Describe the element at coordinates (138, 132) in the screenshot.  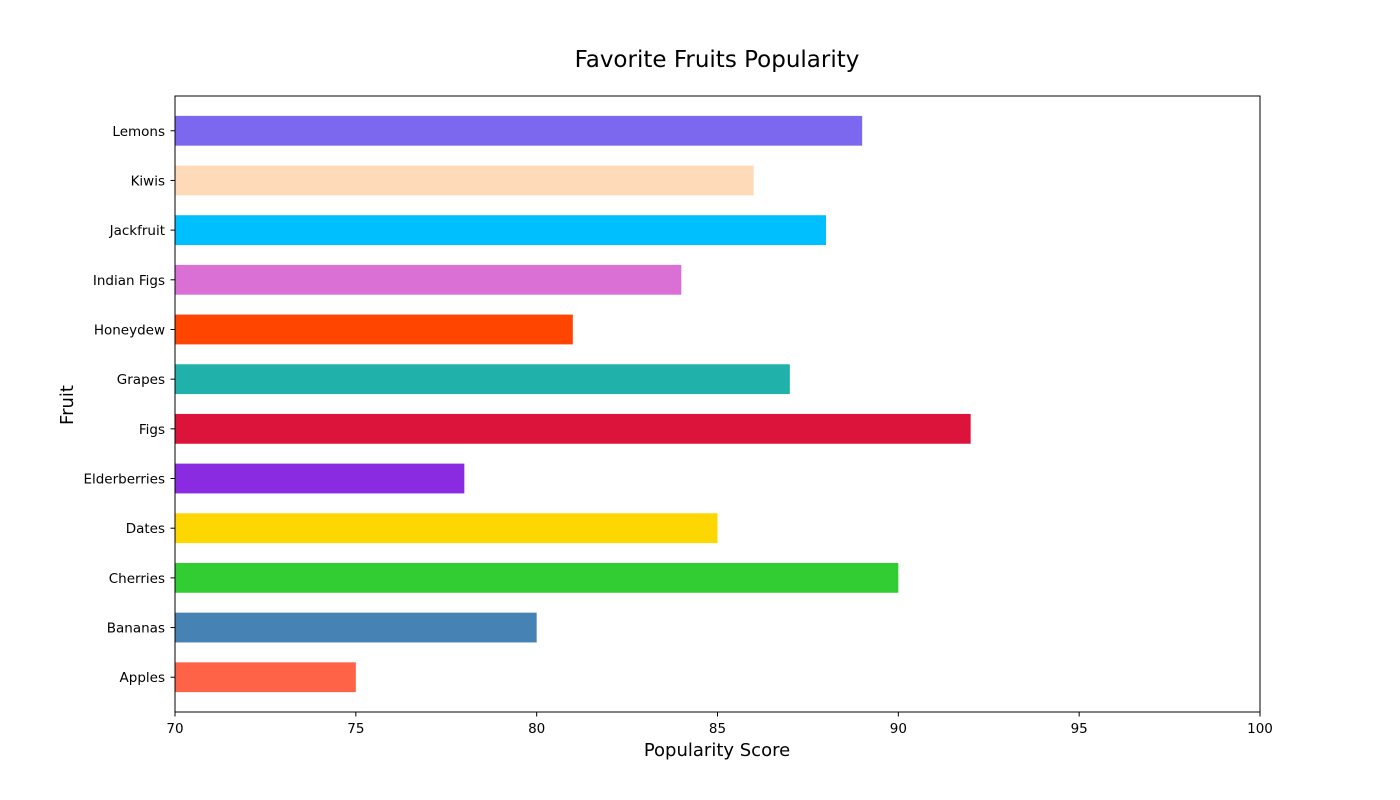
I see `y-tick-label-lemons: Lemons` at that location.